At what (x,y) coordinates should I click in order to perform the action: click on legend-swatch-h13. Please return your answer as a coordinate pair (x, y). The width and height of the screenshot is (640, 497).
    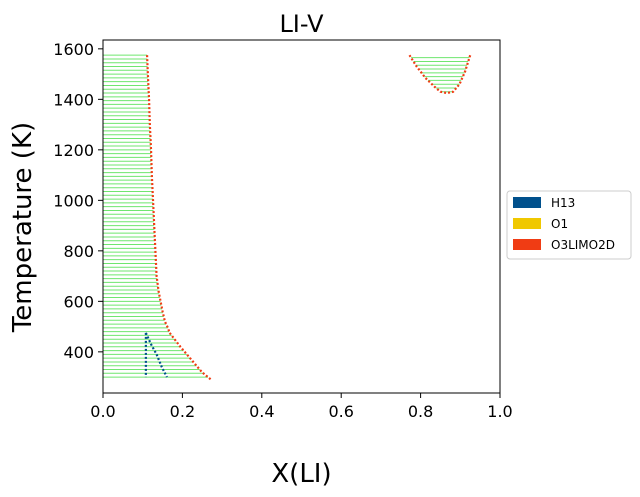
    Looking at the image, I should click on (527, 202).